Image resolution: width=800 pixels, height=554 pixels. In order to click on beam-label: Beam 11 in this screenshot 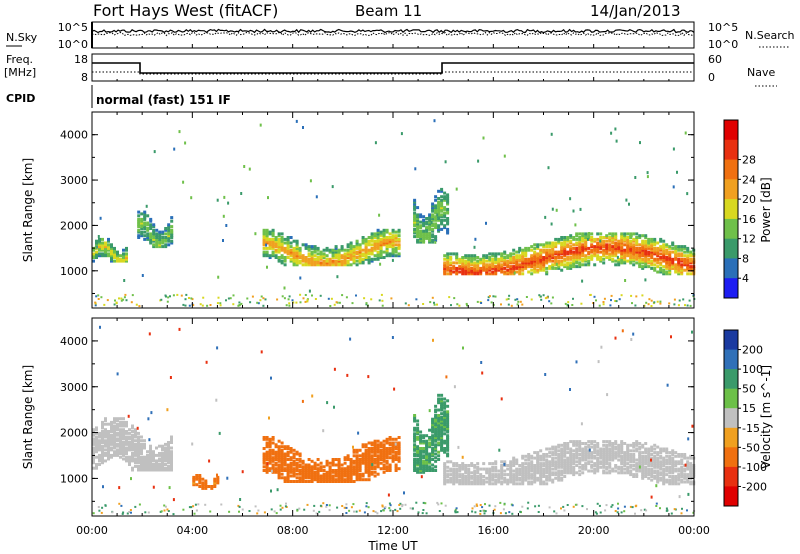, I will do `click(388, 11)`.